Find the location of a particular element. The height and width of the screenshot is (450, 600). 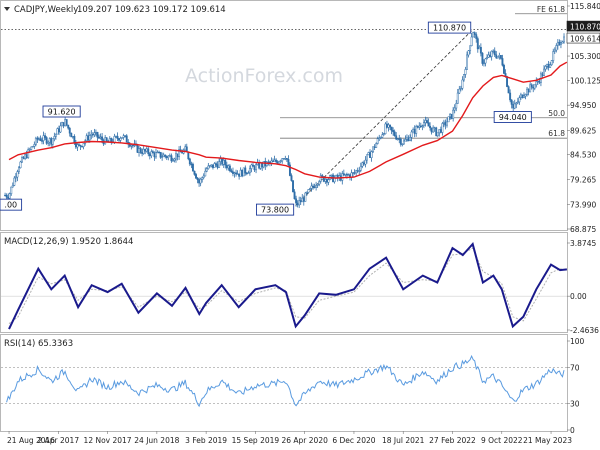

dropdown-arrow-icon is located at coordinates (7, 9).